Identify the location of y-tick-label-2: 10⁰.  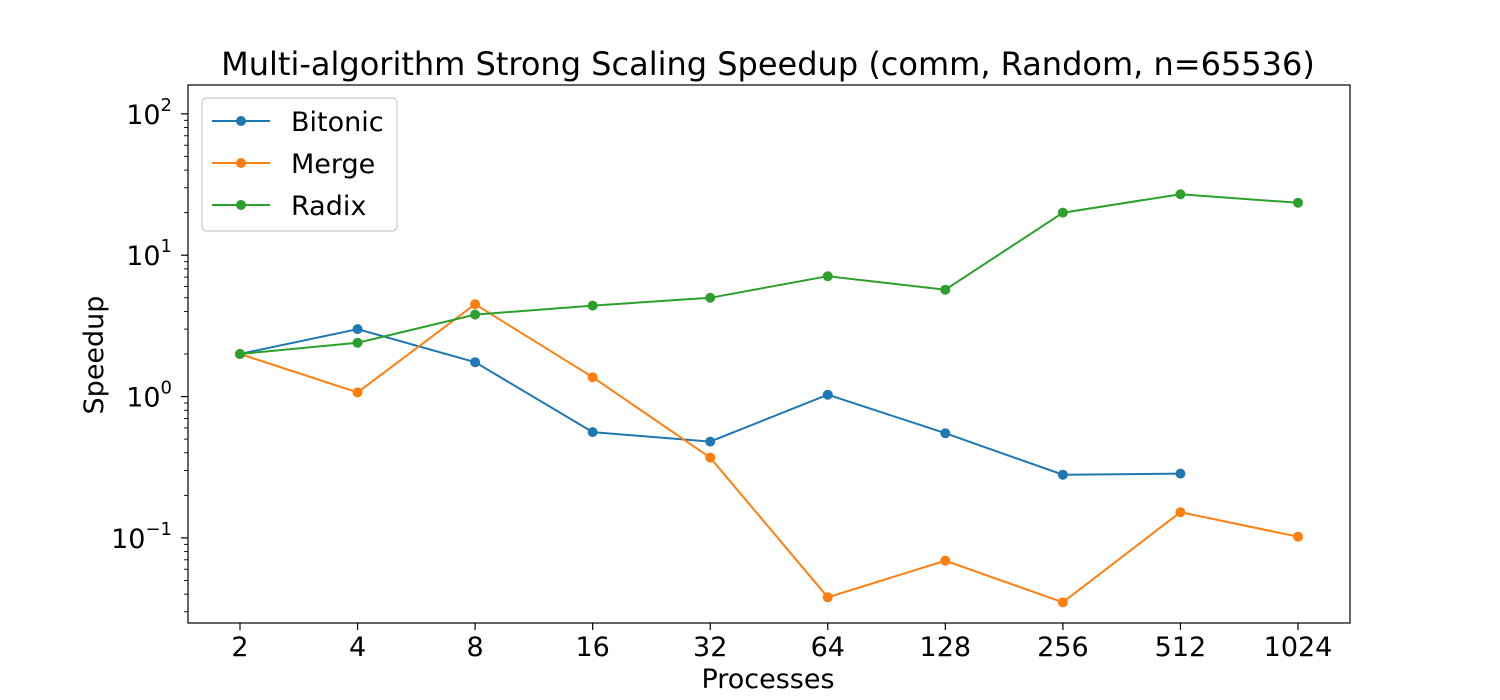
(149, 396).